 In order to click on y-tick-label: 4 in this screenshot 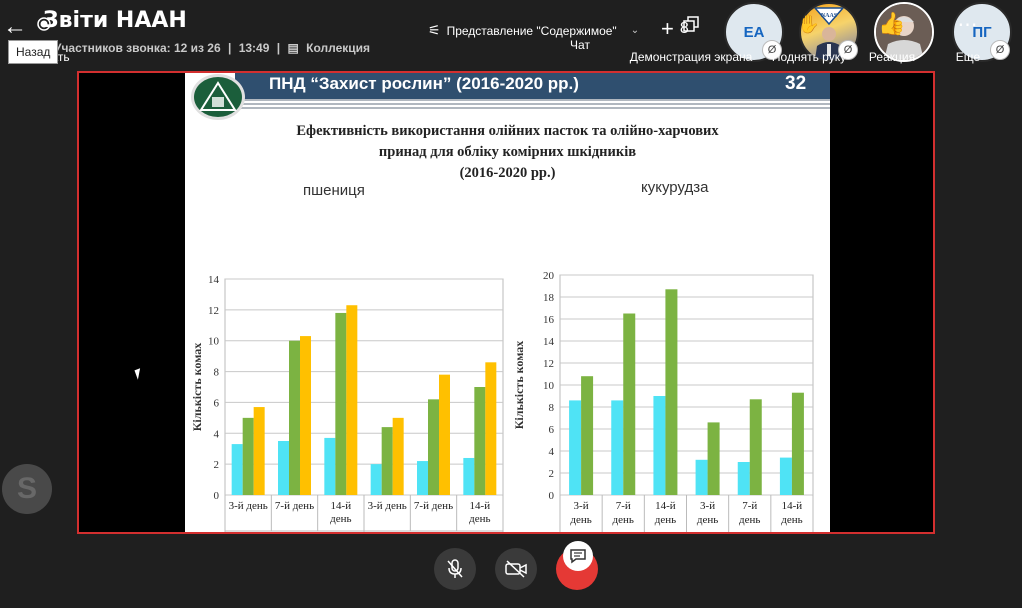, I will do `click(217, 434)`.